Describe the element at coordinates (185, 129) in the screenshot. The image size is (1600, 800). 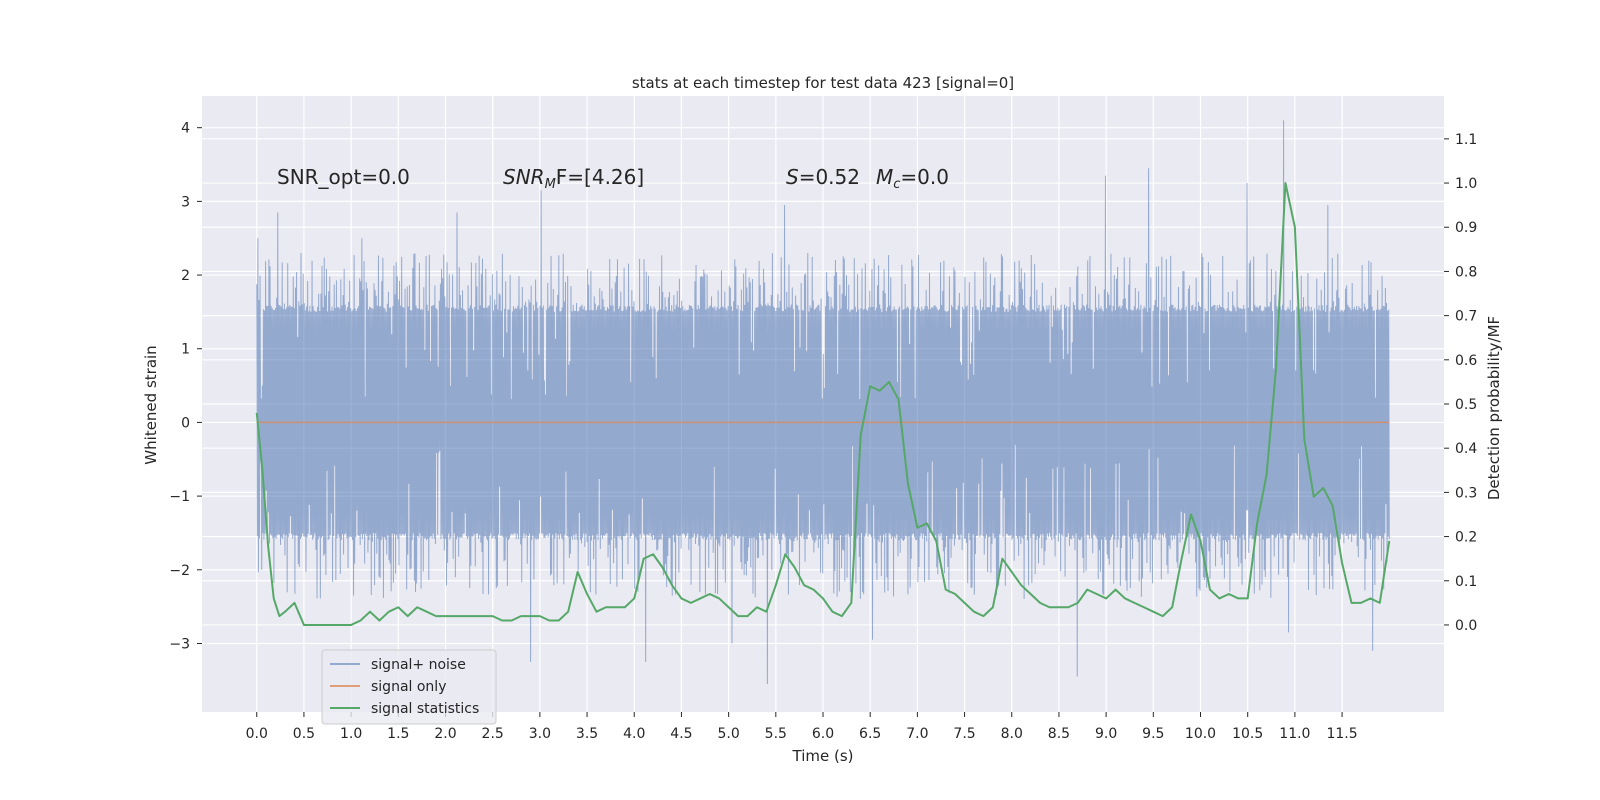
I see `y-left-tick-label: 4` at that location.